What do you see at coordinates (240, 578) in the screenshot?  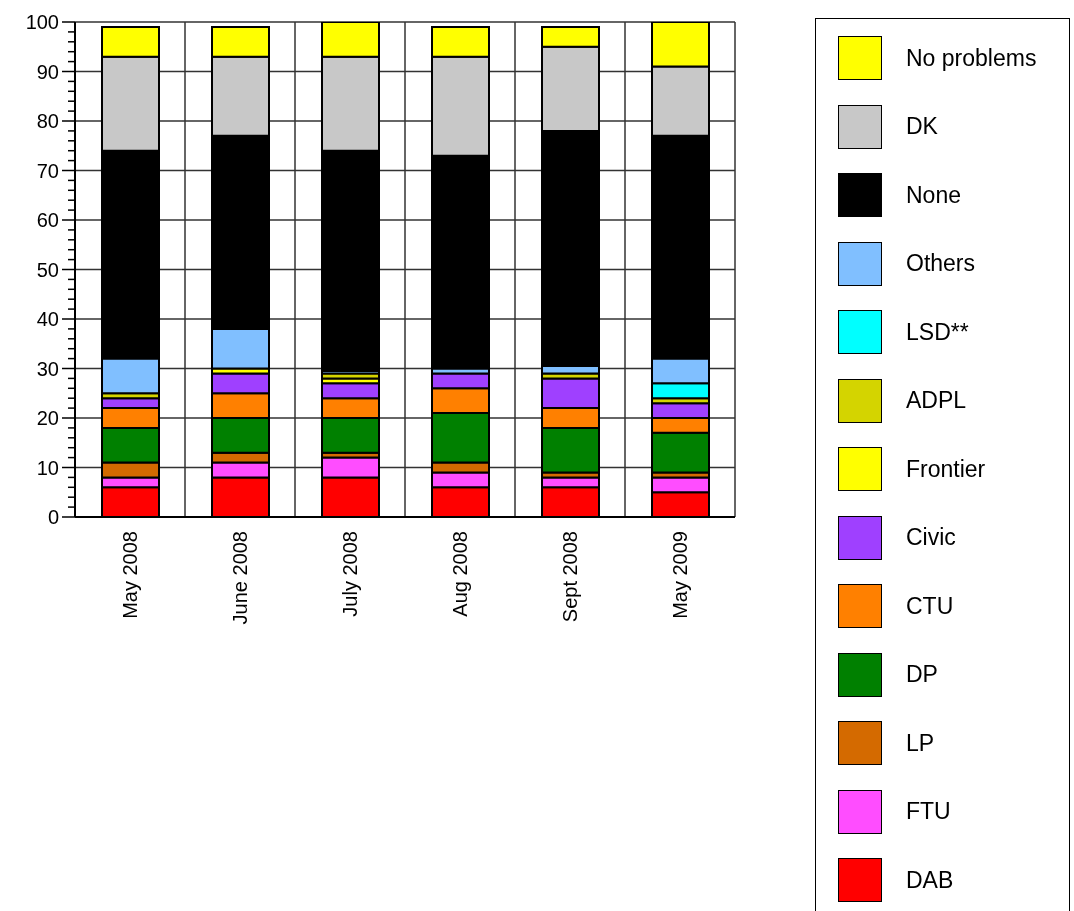 I see `x-tick-label: June 2008` at bounding box center [240, 578].